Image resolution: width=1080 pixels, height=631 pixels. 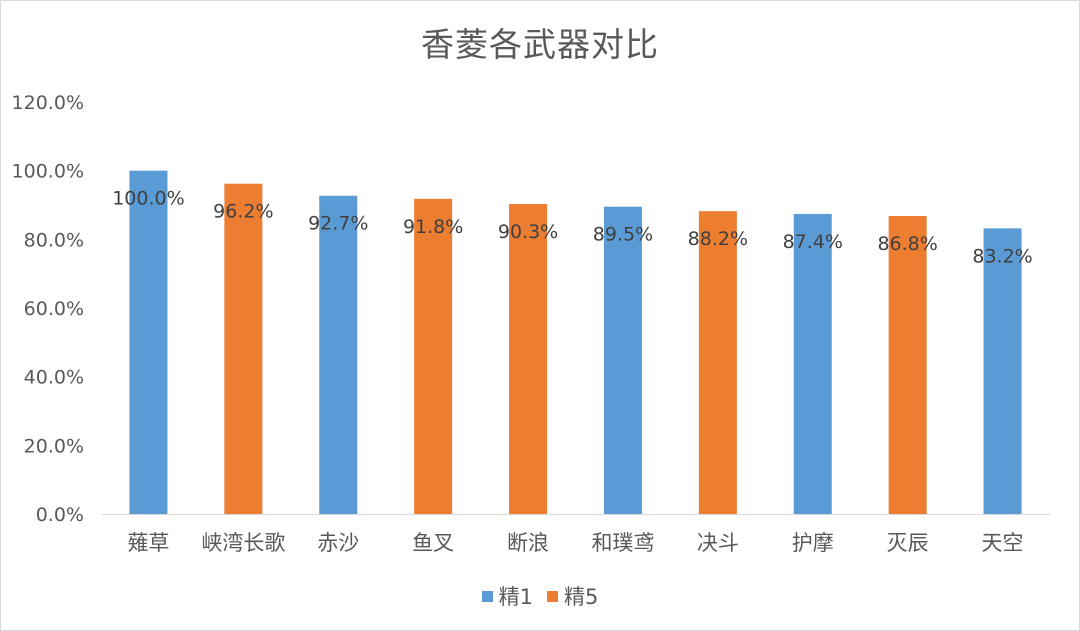 I want to click on x-category-label: 和璞鸢, so click(x=622, y=543).